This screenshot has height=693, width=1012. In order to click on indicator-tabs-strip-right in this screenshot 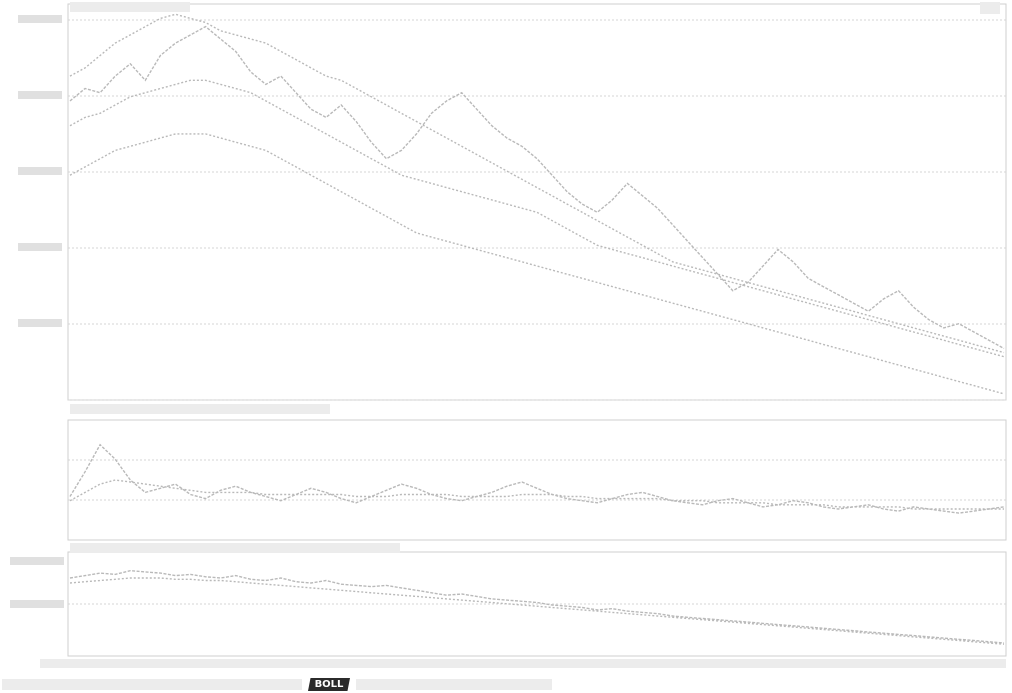, I will do `click(454, 684)`.